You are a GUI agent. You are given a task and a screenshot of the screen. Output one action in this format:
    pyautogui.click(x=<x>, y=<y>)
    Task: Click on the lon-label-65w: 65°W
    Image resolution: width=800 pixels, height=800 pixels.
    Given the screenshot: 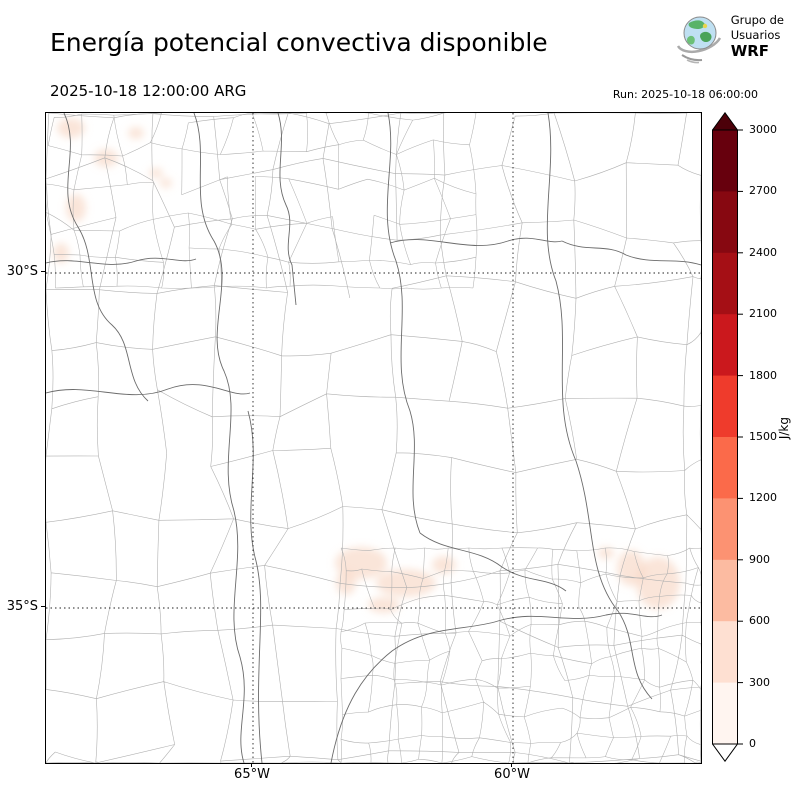 What is the action you would take?
    pyautogui.click(x=252, y=774)
    